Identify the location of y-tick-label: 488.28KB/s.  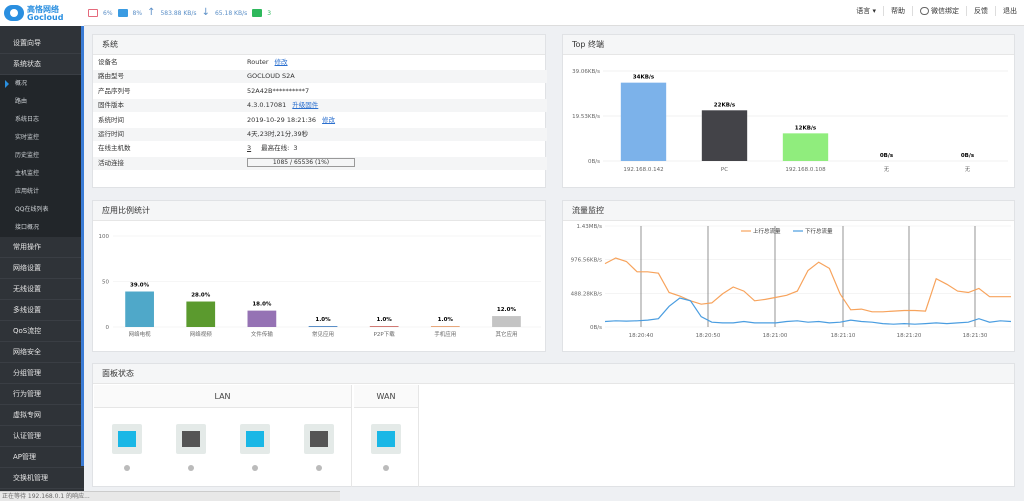
(586, 294).